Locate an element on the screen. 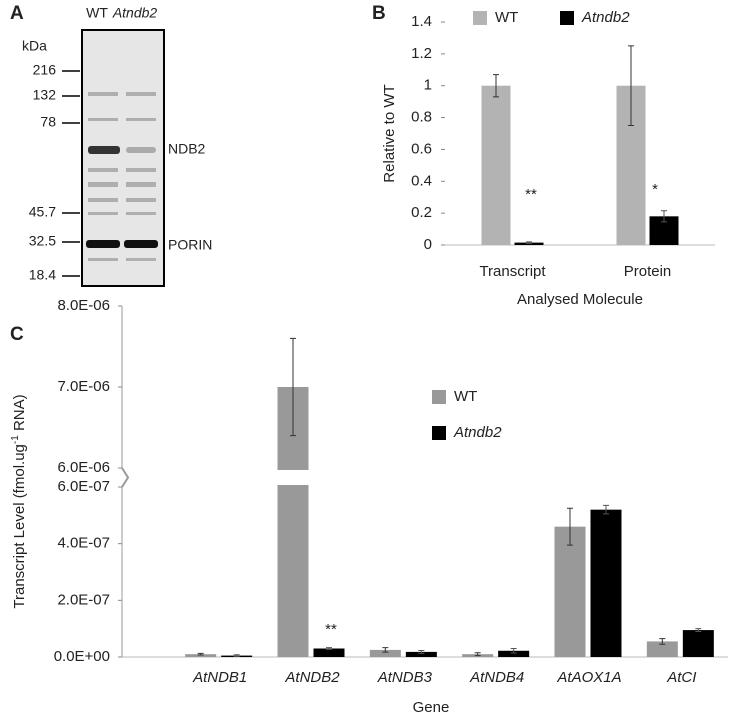 This screenshot has width=742, height=718. y-axis-label-sup: -1 is located at coordinates (15, 439).